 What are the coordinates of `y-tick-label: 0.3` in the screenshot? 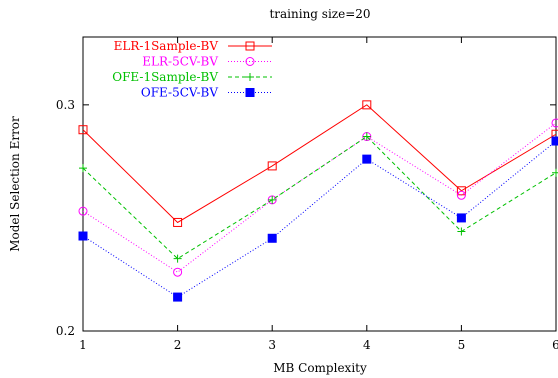 It's located at (65, 105).